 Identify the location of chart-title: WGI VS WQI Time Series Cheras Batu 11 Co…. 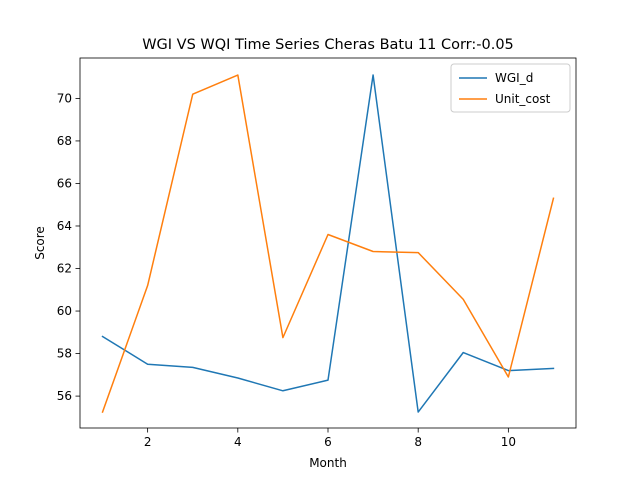
(328, 45).